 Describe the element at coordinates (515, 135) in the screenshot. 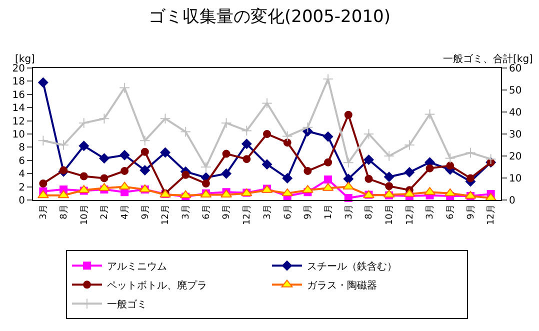

I see `y2-tick-label: 30` at that location.